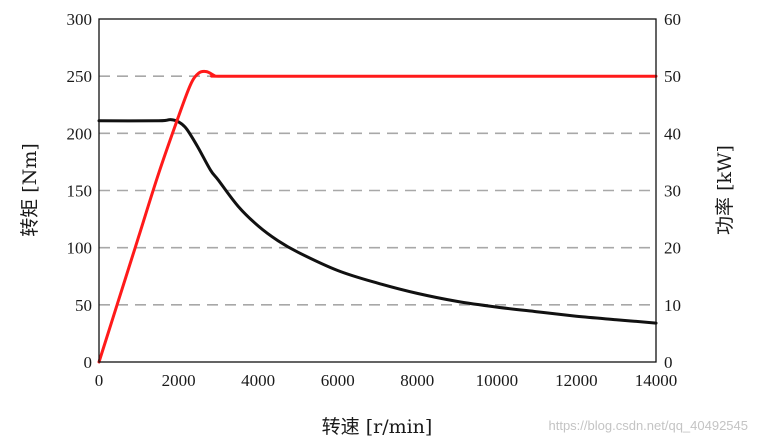 This screenshot has width=758, height=444. What do you see at coordinates (179, 380) in the screenshot?
I see `x-tick-label: 2000` at bounding box center [179, 380].